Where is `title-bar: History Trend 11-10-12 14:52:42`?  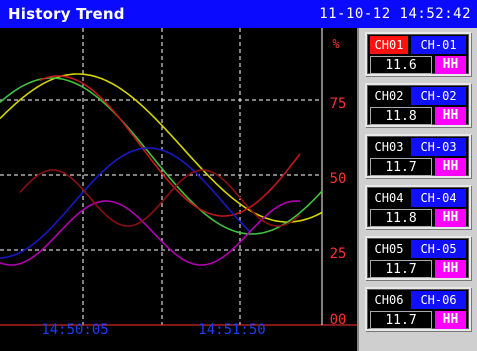
title-bar: History Trend 11-10-12 14:52:42 is located at coordinates (238, 14).